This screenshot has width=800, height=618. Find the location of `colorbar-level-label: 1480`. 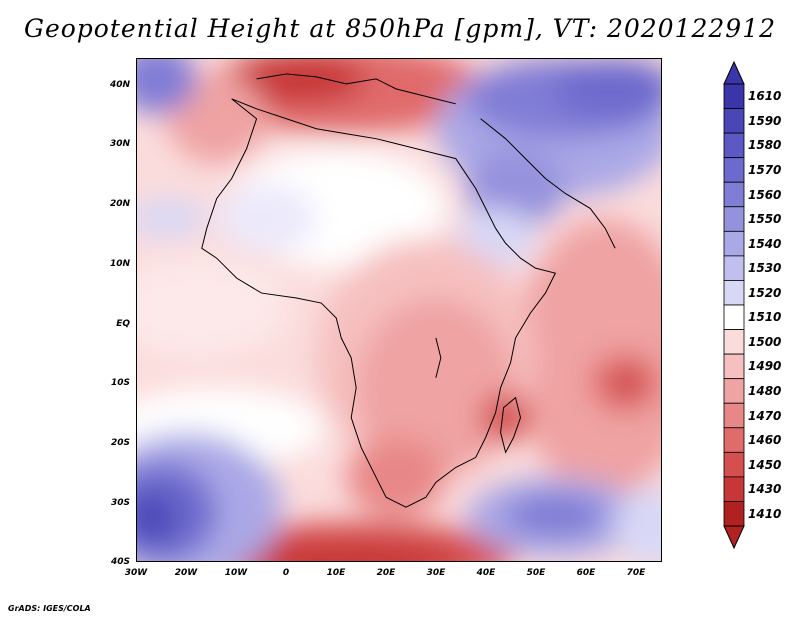

colorbar-level-label: 1480 is located at coordinates (765, 390).